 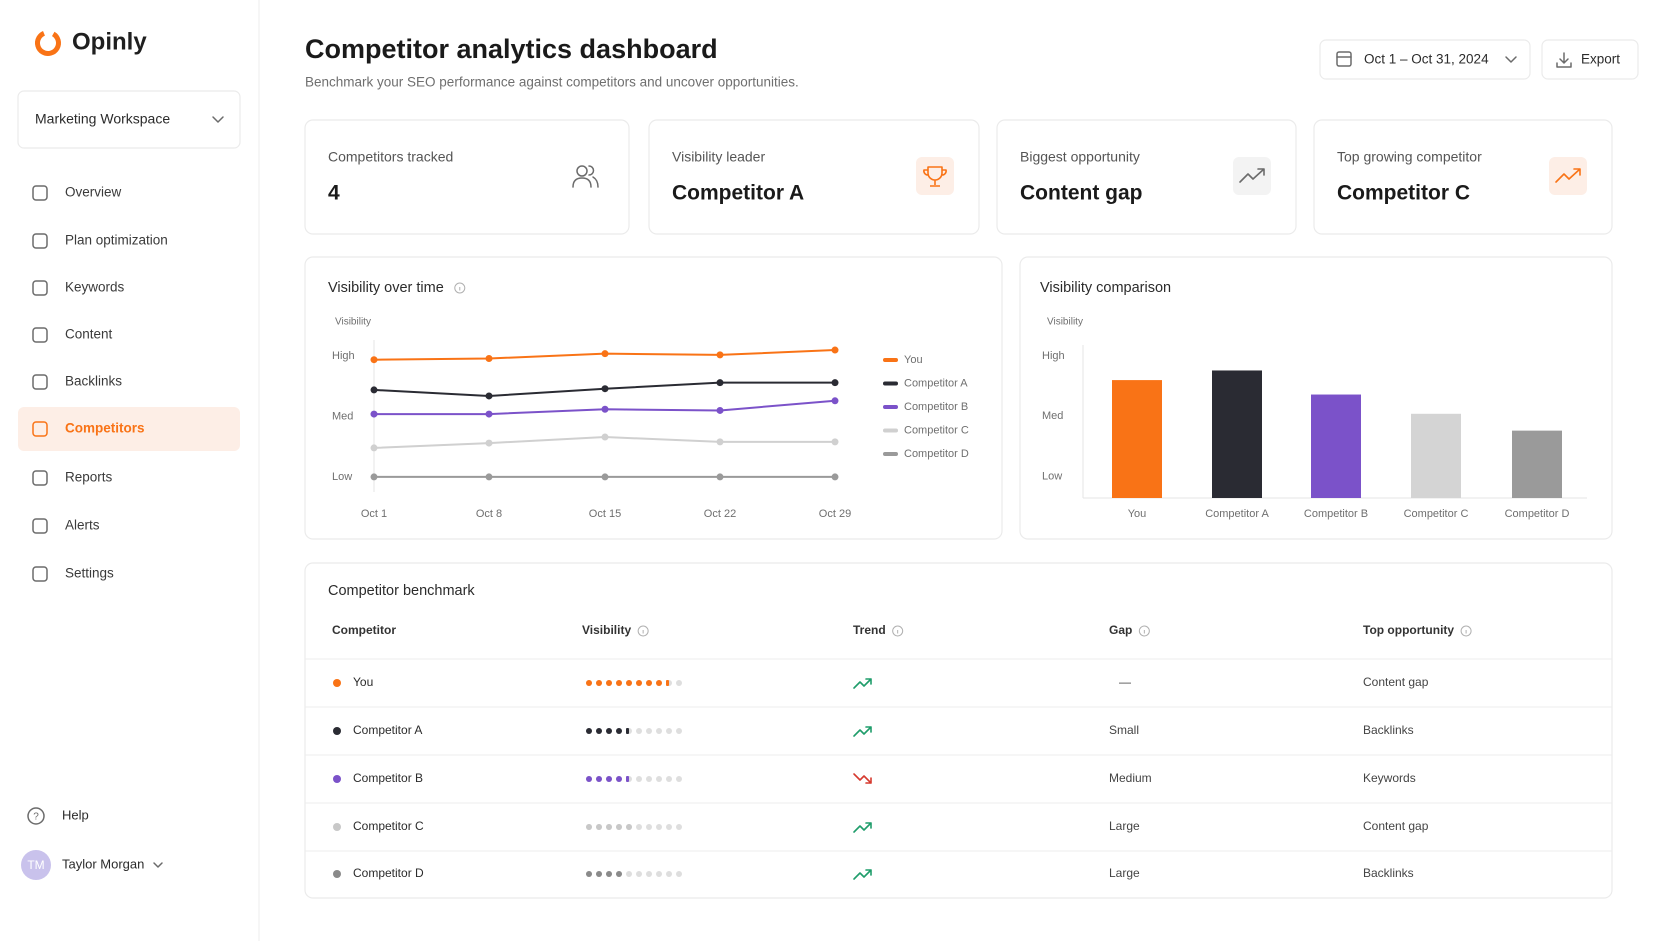 I want to click on export-button: Export, so click(x=1590, y=59).